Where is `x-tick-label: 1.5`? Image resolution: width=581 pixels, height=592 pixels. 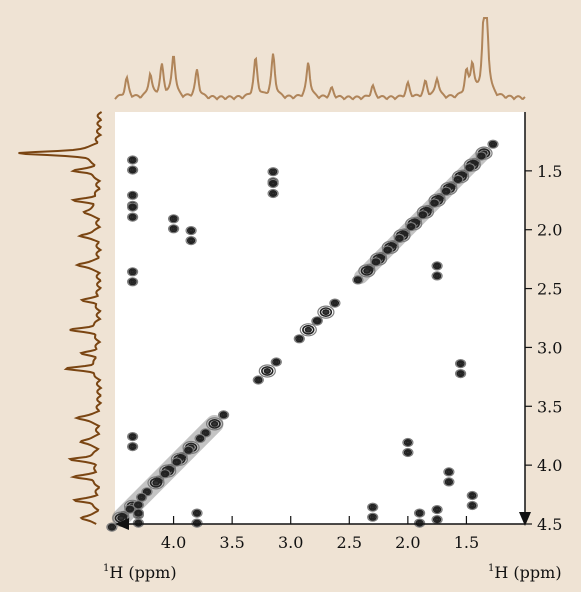
x-tick-label: 1.5 is located at coordinates (466, 542).